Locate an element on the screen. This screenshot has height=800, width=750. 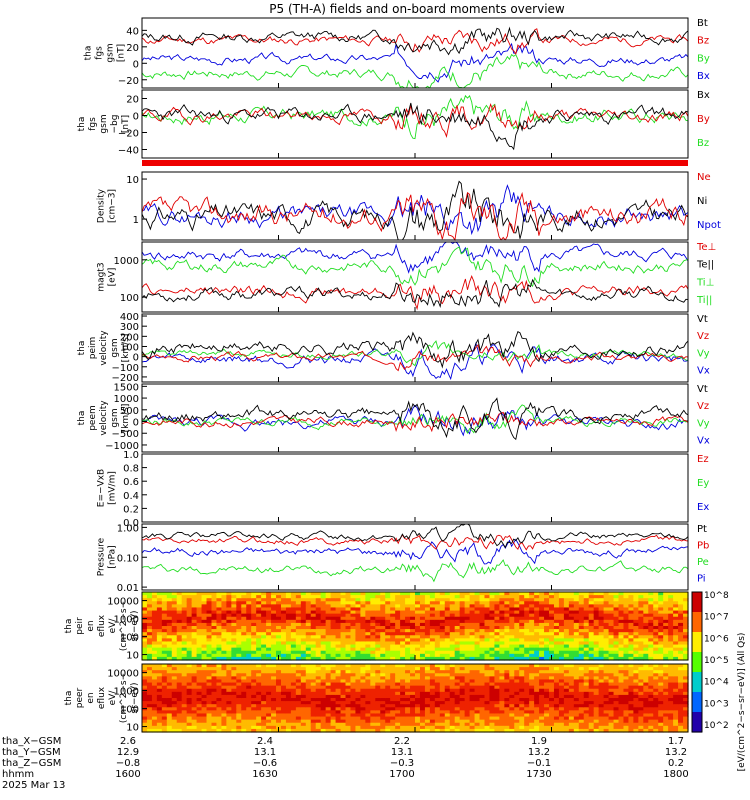
ytick-label: −20 is located at coordinates (128, 134).